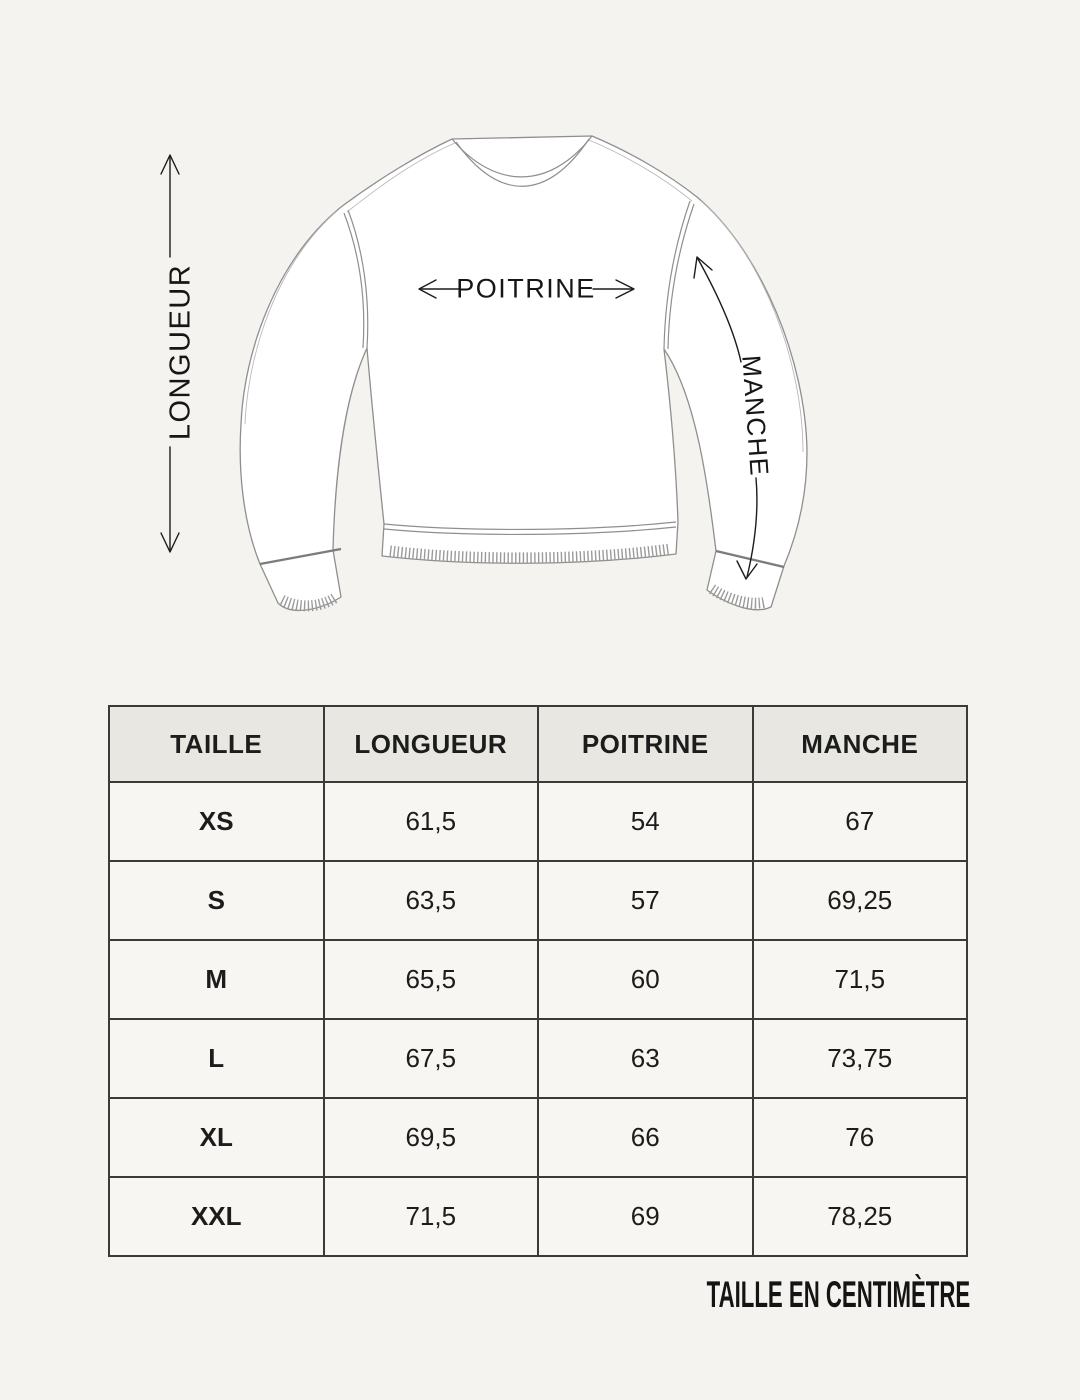 The image size is (1080, 1400). What do you see at coordinates (526, 288) in the screenshot?
I see `chest-measure-label: POITRINE` at bounding box center [526, 288].